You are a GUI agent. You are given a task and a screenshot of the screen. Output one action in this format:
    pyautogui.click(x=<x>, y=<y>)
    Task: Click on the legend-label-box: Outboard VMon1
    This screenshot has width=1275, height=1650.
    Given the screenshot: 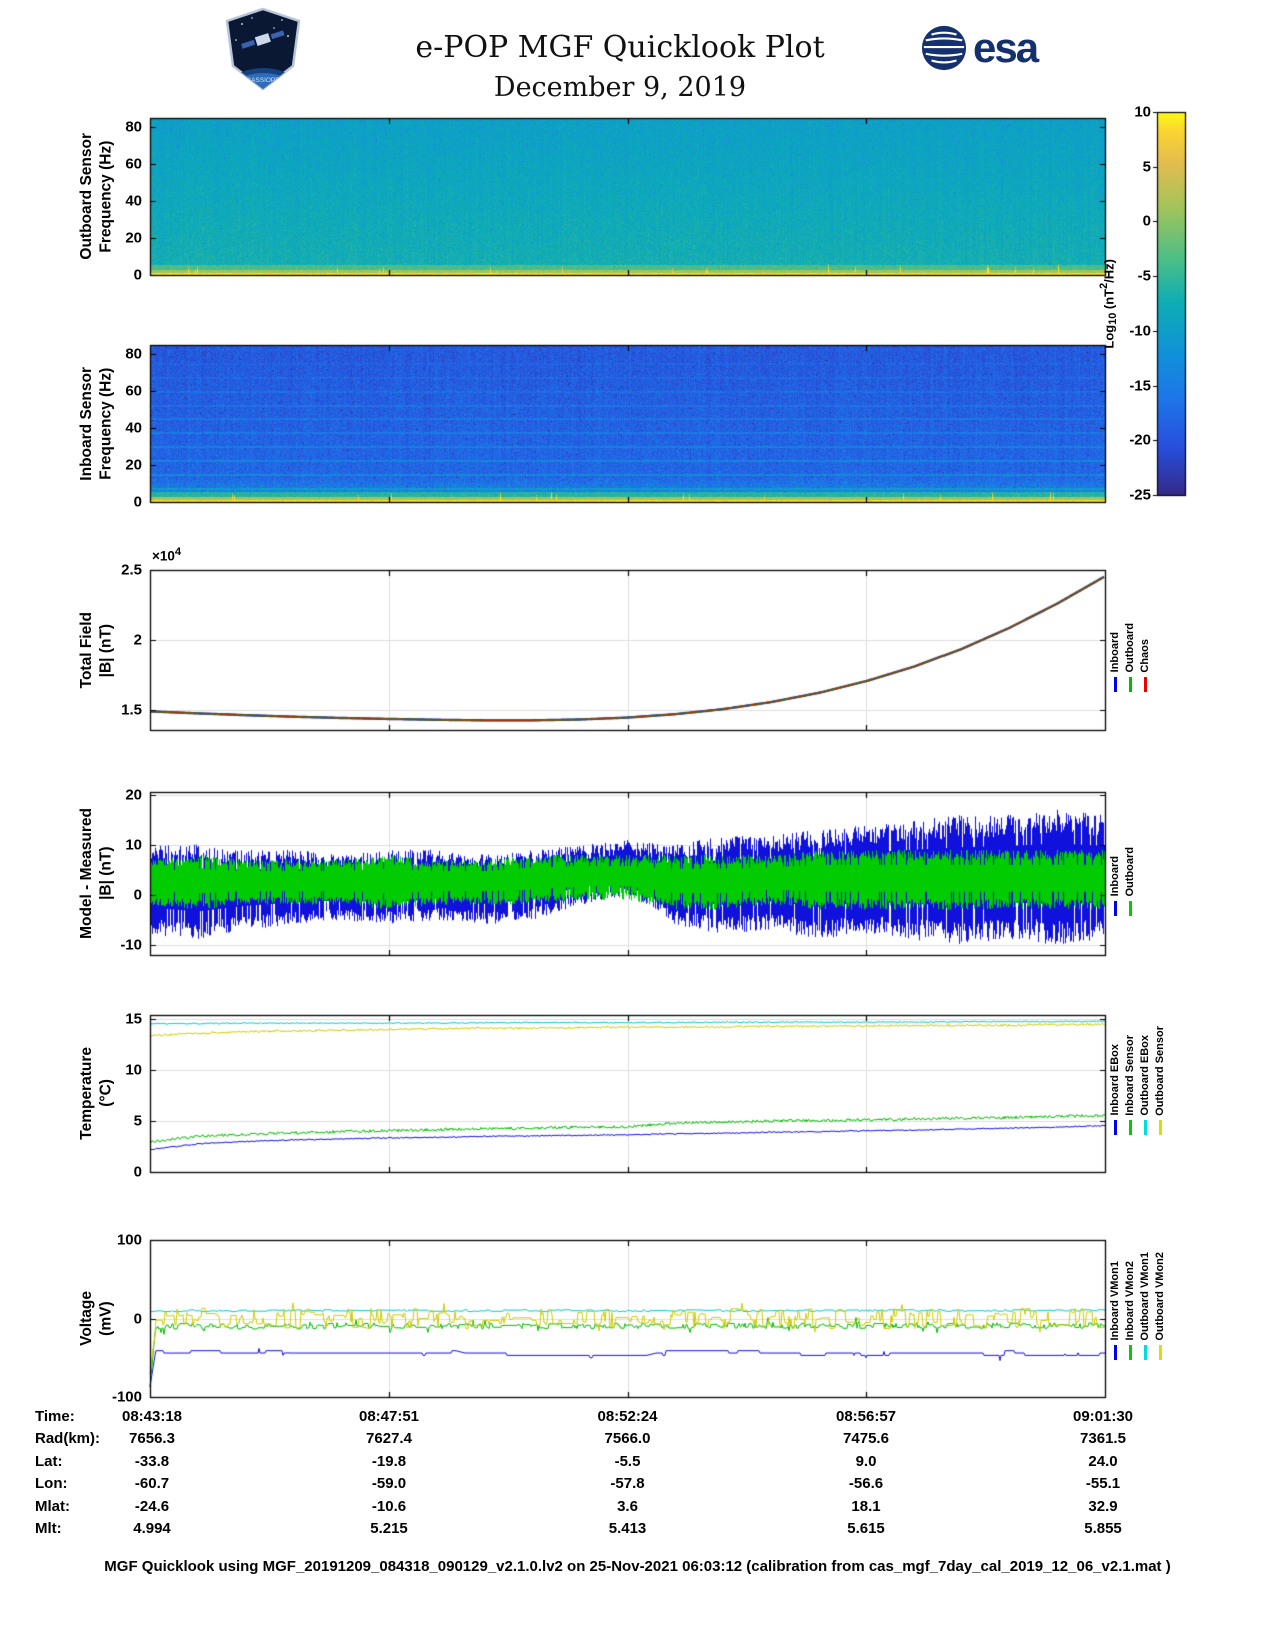 What is the action you would take?
    pyautogui.click(x=1145, y=1290)
    